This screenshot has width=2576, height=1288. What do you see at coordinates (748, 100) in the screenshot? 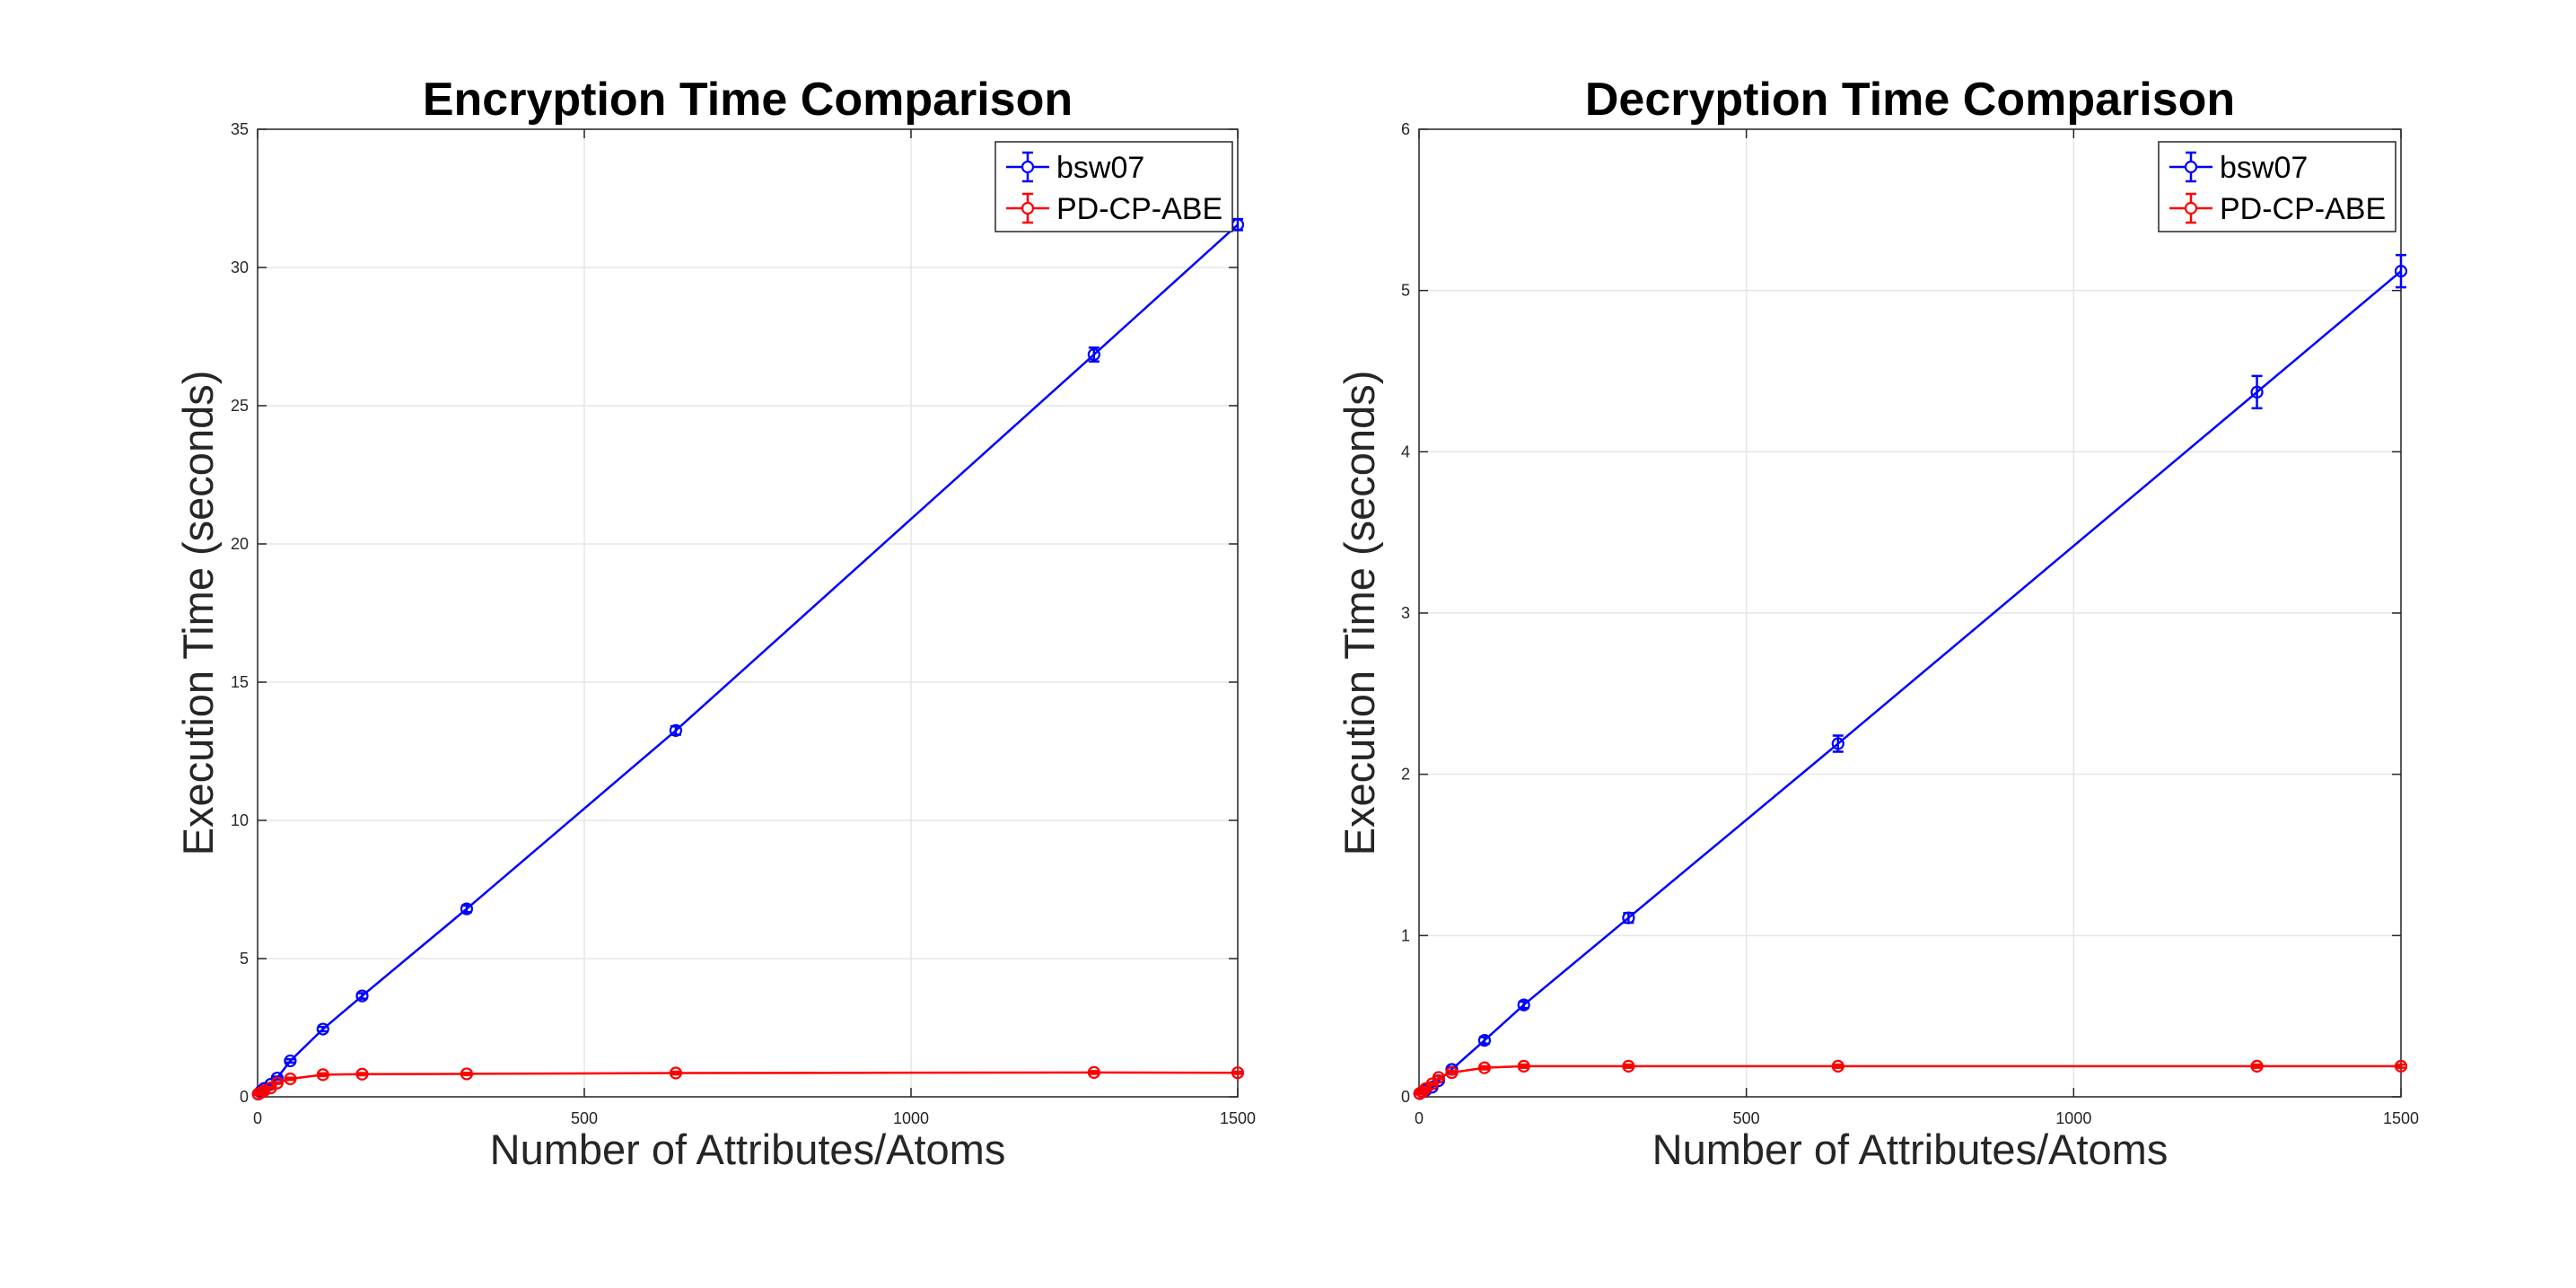
I see `chart-title: Encryption Time Comparison` at bounding box center [748, 100].